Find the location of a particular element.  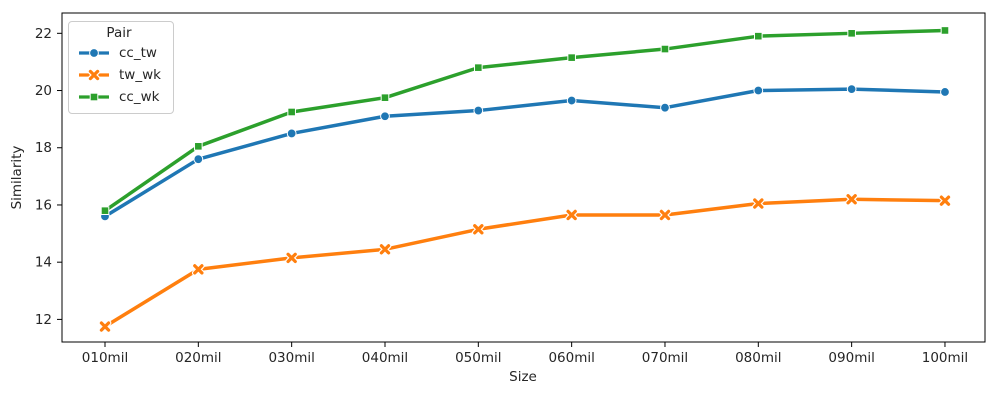

y-tick-label: 22 is located at coordinates (43, 34).